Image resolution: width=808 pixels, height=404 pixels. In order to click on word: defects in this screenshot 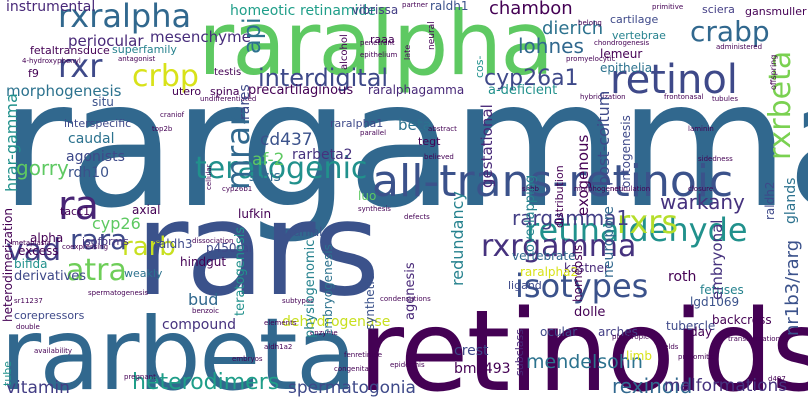, I will do `click(417, 217)`.